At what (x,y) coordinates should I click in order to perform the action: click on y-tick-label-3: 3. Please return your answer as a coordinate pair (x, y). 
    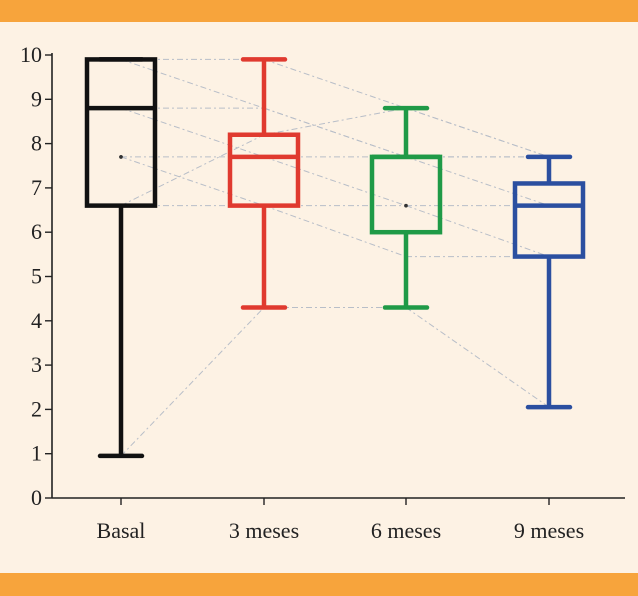
    Looking at the image, I should click on (36, 364).